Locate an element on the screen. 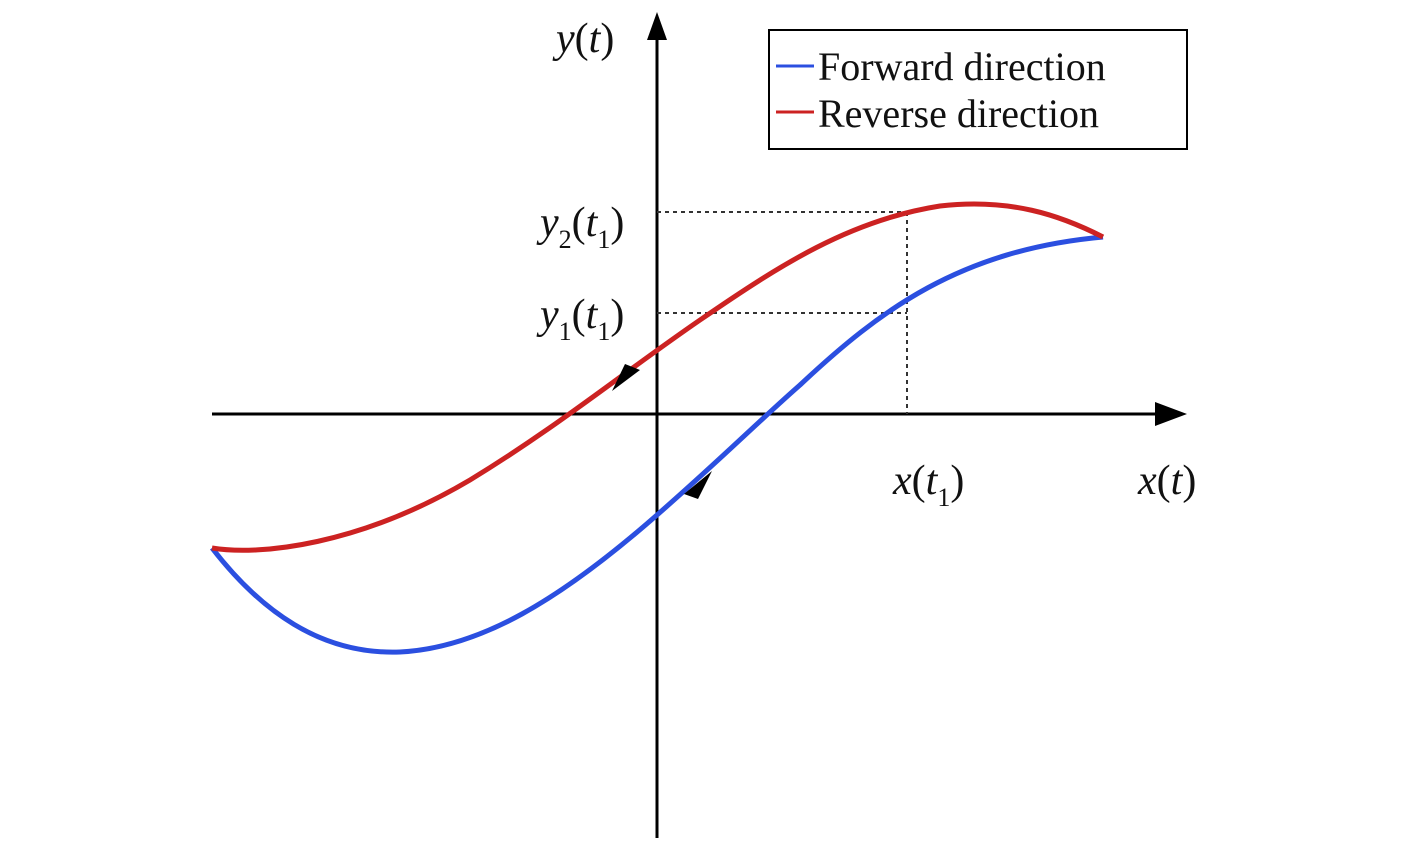 Image resolution: width=1419 pixels, height=852 pixels. x-axis-arrow is located at coordinates (1171, 414).